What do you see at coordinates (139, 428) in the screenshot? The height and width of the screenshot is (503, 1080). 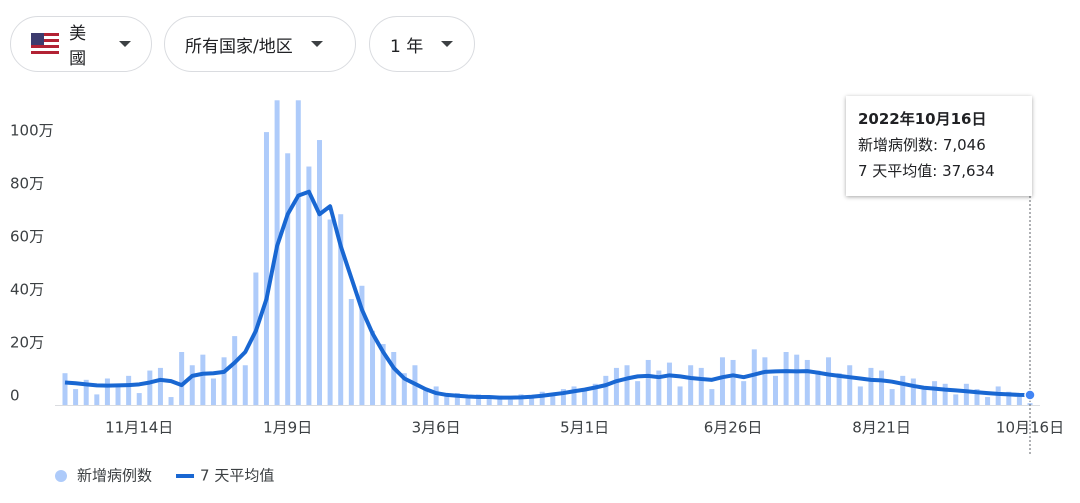 I see `x-tick-label: 11月14日` at bounding box center [139, 428].